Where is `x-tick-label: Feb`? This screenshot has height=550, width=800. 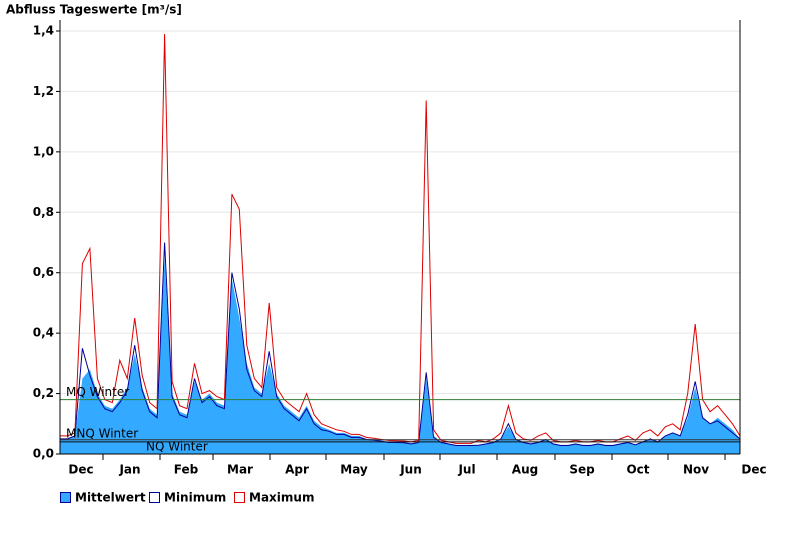
x-tick-label: Feb is located at coordinates (186, 470).